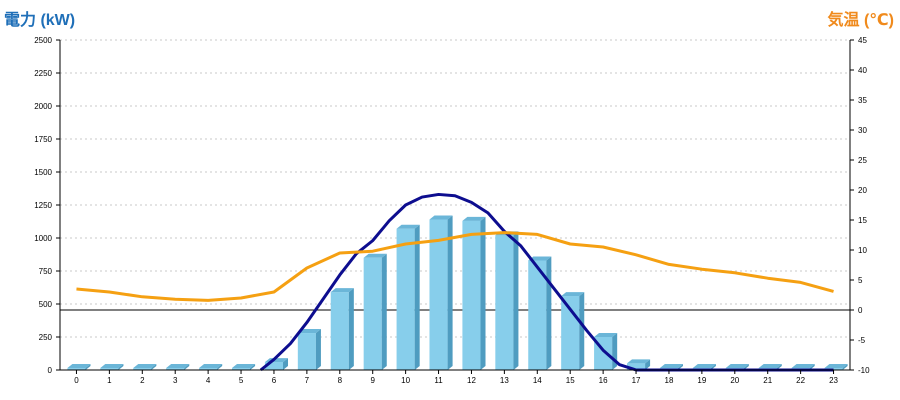  I want to click on right-tick-label: -5, so click(862, 340).